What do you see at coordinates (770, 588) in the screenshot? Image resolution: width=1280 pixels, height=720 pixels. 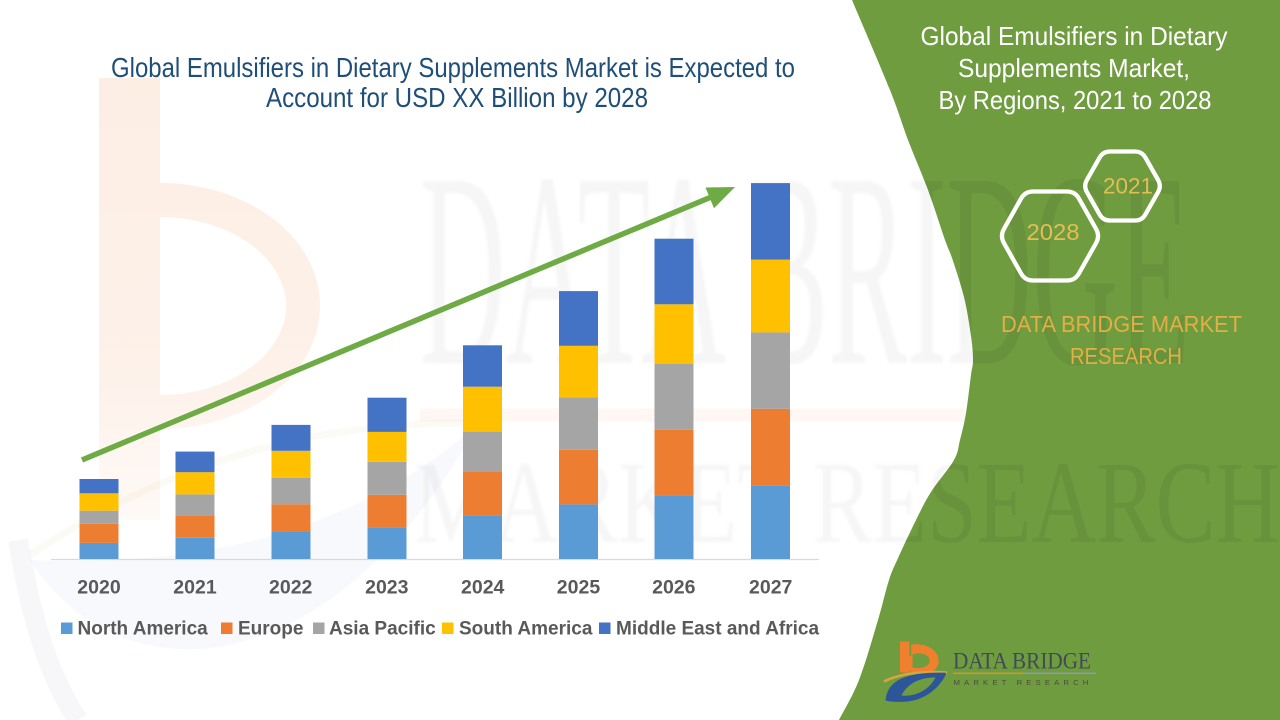 I see `svg-text: 2027` at bounding box center [770, 588].